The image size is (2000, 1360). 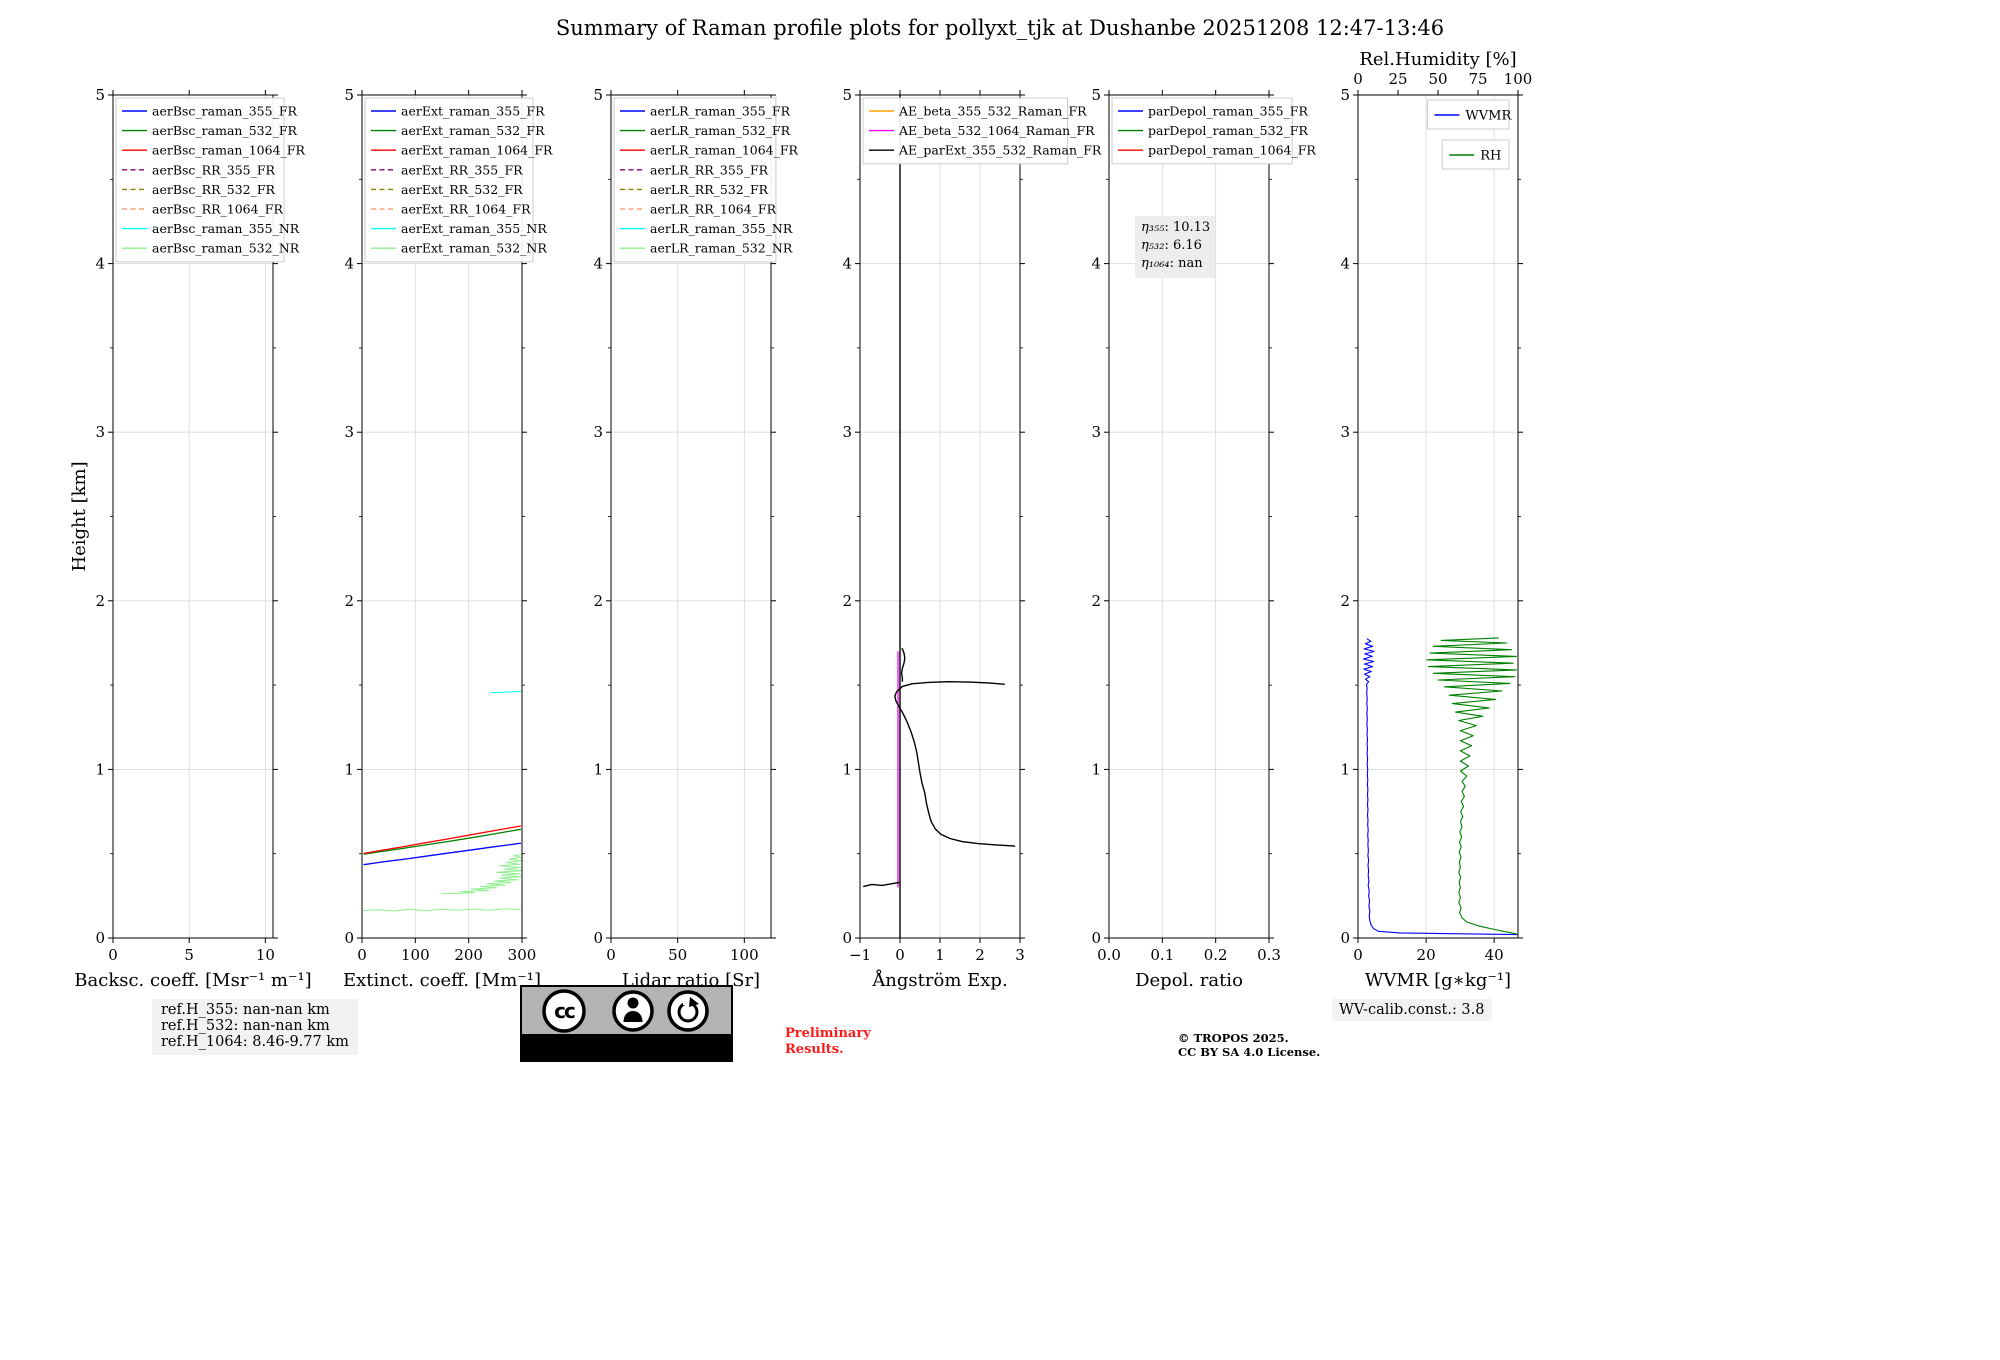 What do you see at coordinates (996, 130) in the screenshot?
I see `legend-entry-label: AE_beta_532_1064_Raman_FR` at bounding box center [996, 130].